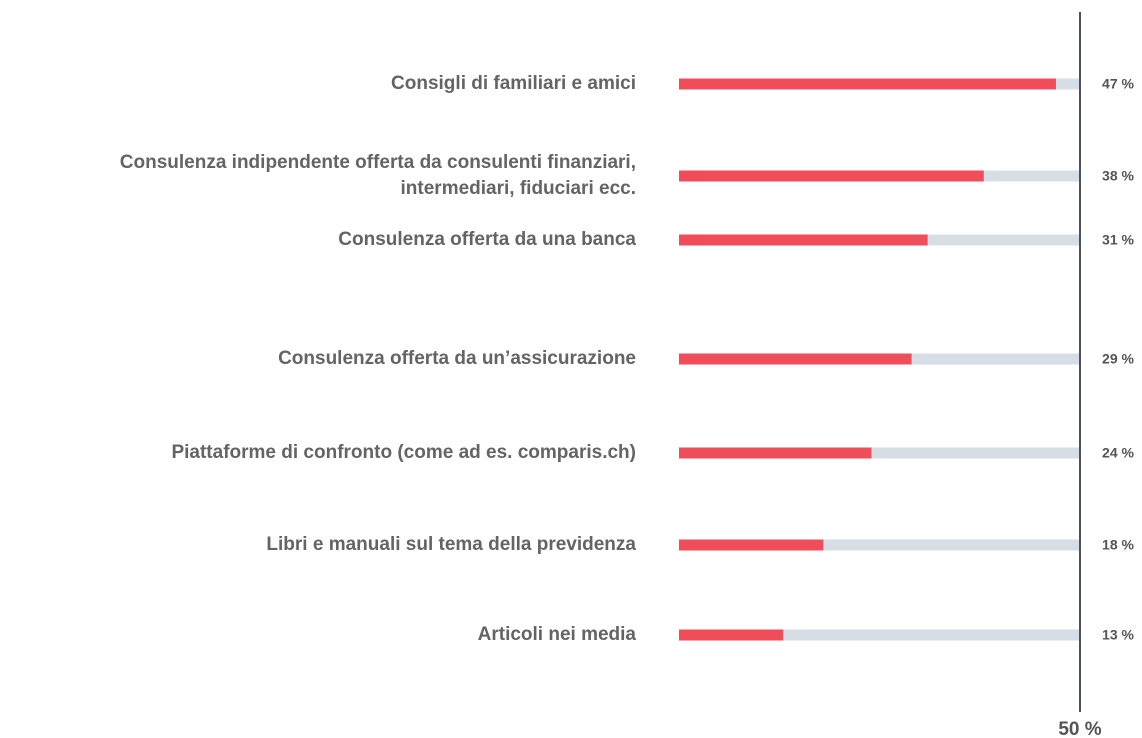  What do you see at coordinates (457, 358) in the screenshot?
I see `category-label: Consulenza offerta da un’assicurazione` at bounding box center [457, 358].